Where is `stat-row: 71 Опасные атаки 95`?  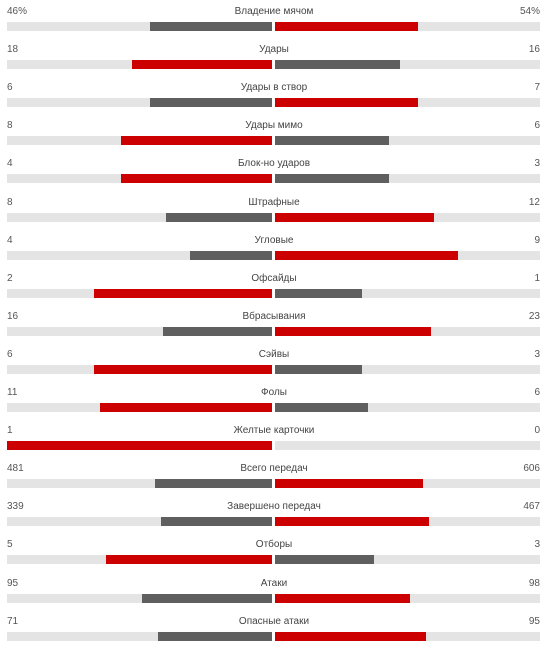 stat-row: 71 Опасные атаки 95 is located at coordinates (274, 633).